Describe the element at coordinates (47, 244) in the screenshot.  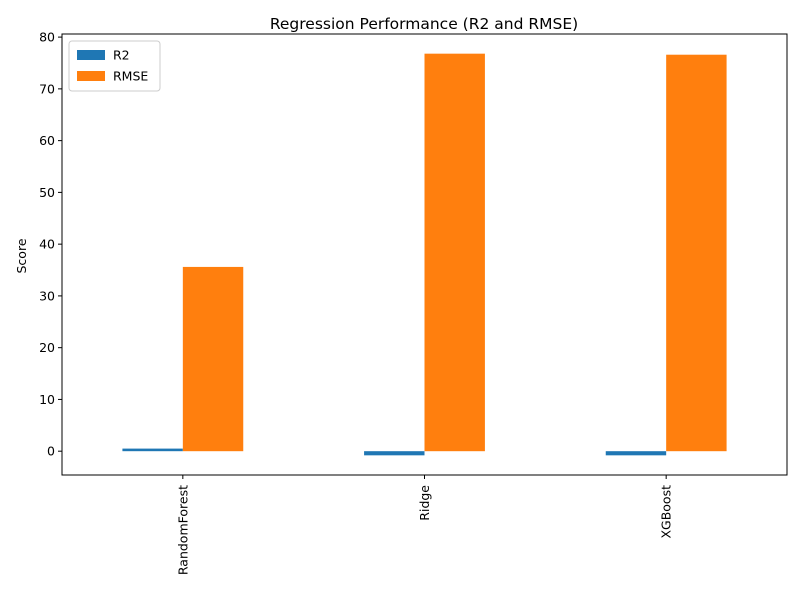
I see `y-tick-label: 40` at that location.